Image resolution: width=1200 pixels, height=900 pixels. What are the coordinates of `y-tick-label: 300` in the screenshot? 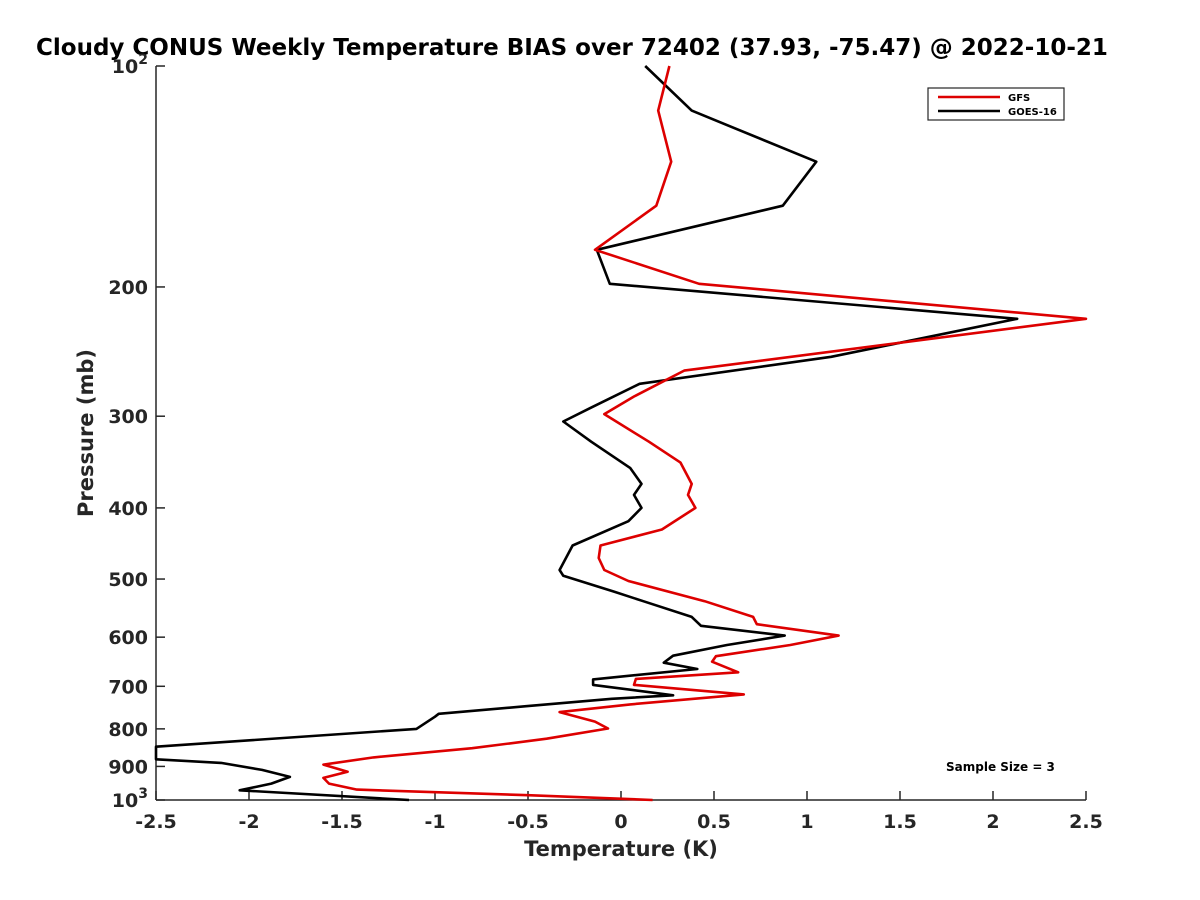 It's located at (128, 417).